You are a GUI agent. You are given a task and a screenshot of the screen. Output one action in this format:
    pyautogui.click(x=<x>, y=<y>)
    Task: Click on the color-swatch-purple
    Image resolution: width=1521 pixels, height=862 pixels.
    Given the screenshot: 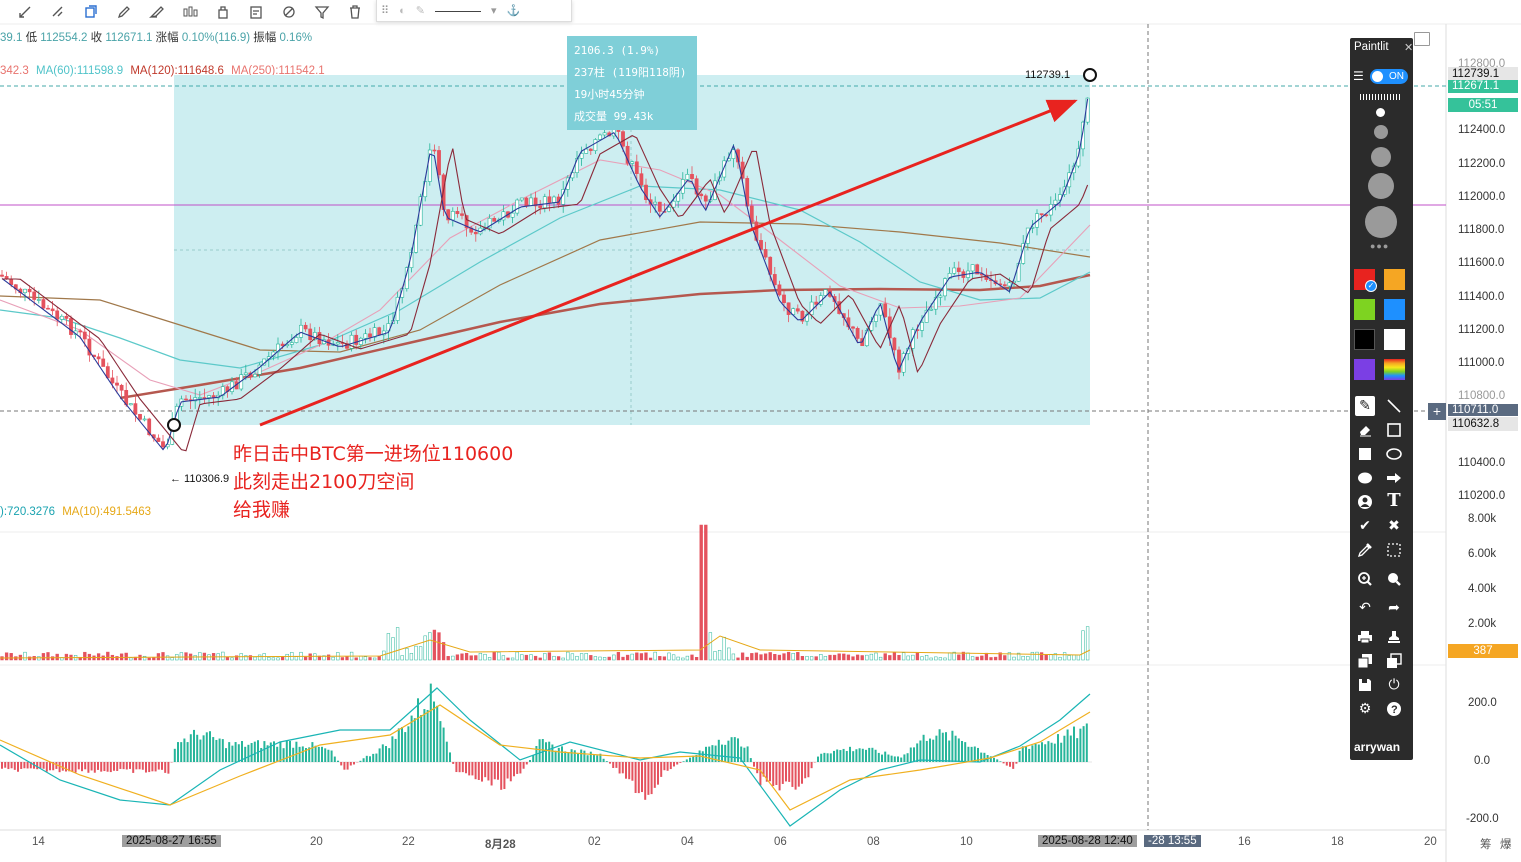 What is the action you would take?
    pyautogui.click(x=1364, y=369)
    